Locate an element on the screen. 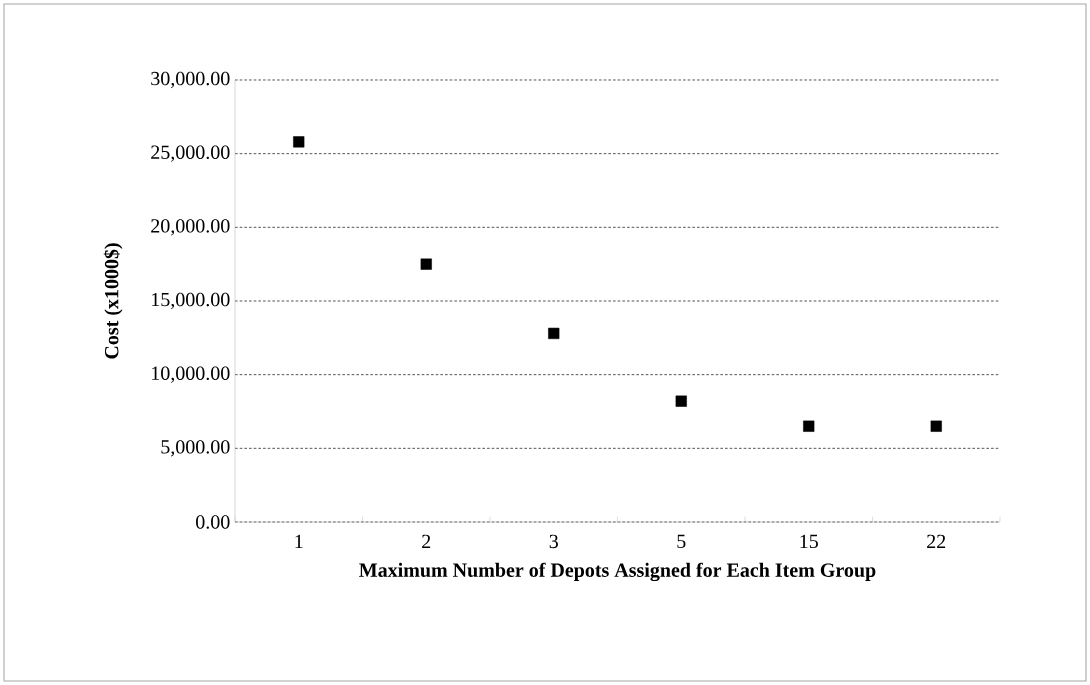  y-tick-label: 10,000.00 is located at coordinates (191, 374).